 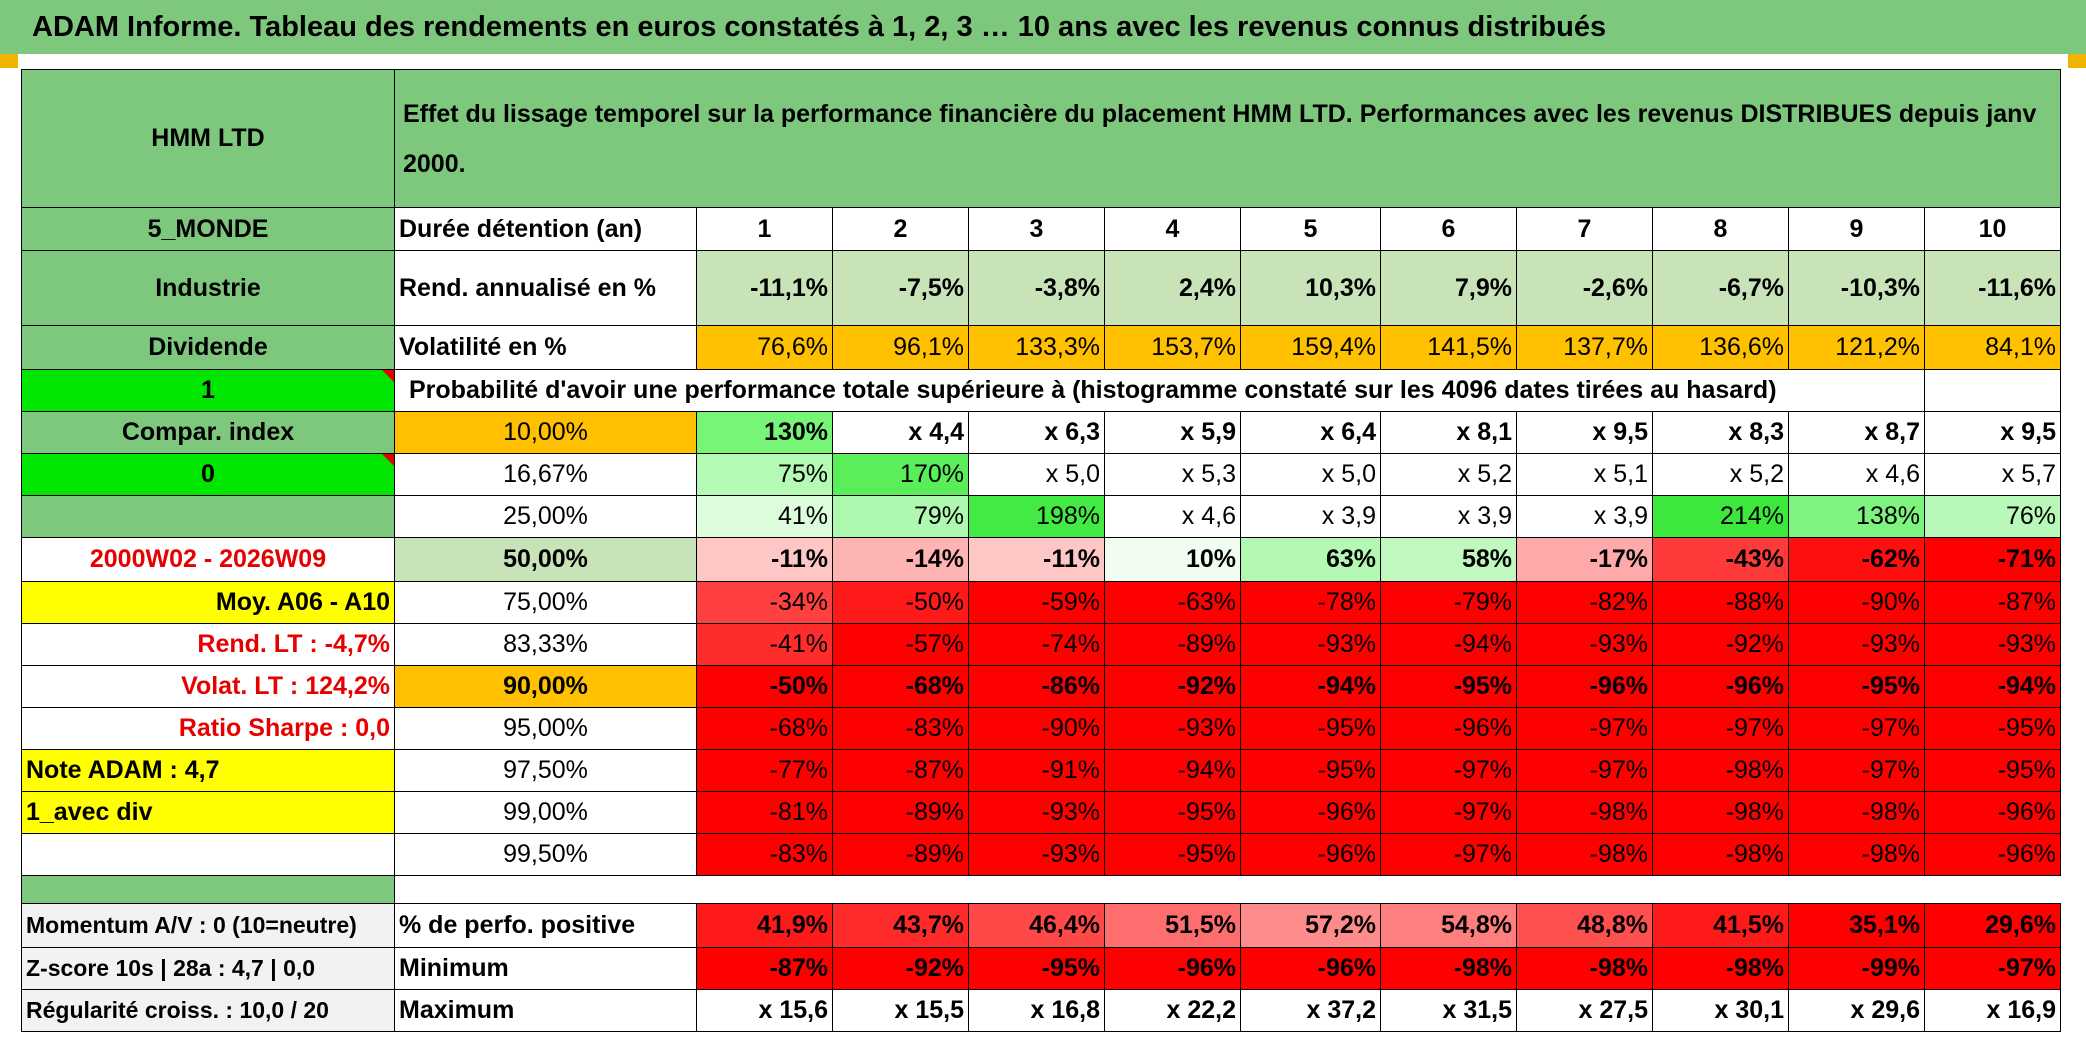 I want to click on volatility-label: Volatilité en %, so click(x=545, y=347).